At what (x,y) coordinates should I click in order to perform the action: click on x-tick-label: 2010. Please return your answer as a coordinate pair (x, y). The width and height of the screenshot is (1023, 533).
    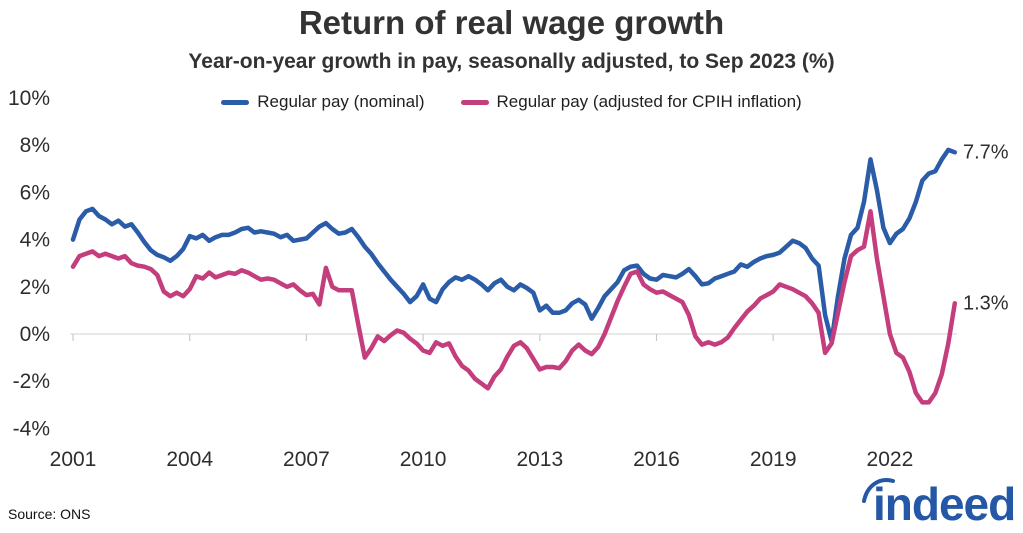
    Looking at the image, I should click on (423, 459).